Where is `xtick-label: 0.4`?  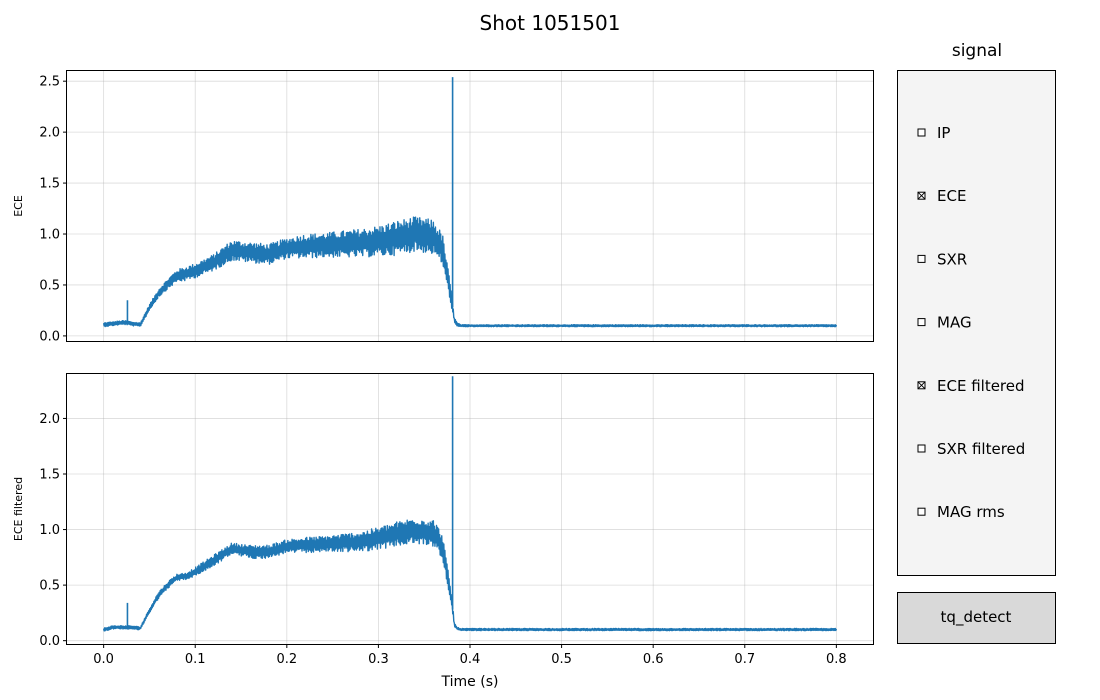
xtick-label: 0.4 is located at coordinates (470, 659).